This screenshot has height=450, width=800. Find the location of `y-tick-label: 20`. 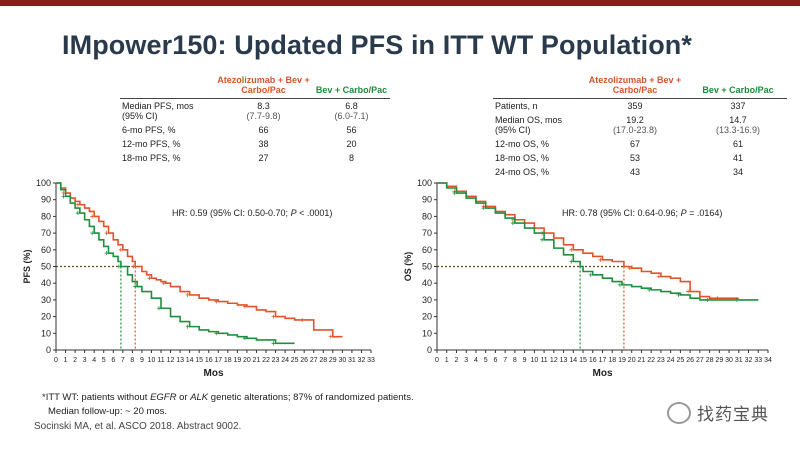

y-tick-label: 20 is located at coordinates (427, 317).